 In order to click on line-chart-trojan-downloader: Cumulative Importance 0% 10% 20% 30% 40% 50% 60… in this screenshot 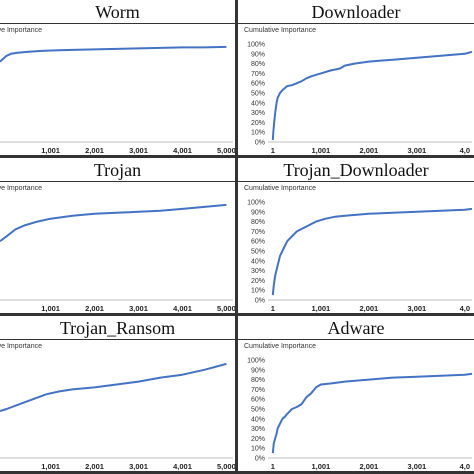, I will do `click(358, 249)`.